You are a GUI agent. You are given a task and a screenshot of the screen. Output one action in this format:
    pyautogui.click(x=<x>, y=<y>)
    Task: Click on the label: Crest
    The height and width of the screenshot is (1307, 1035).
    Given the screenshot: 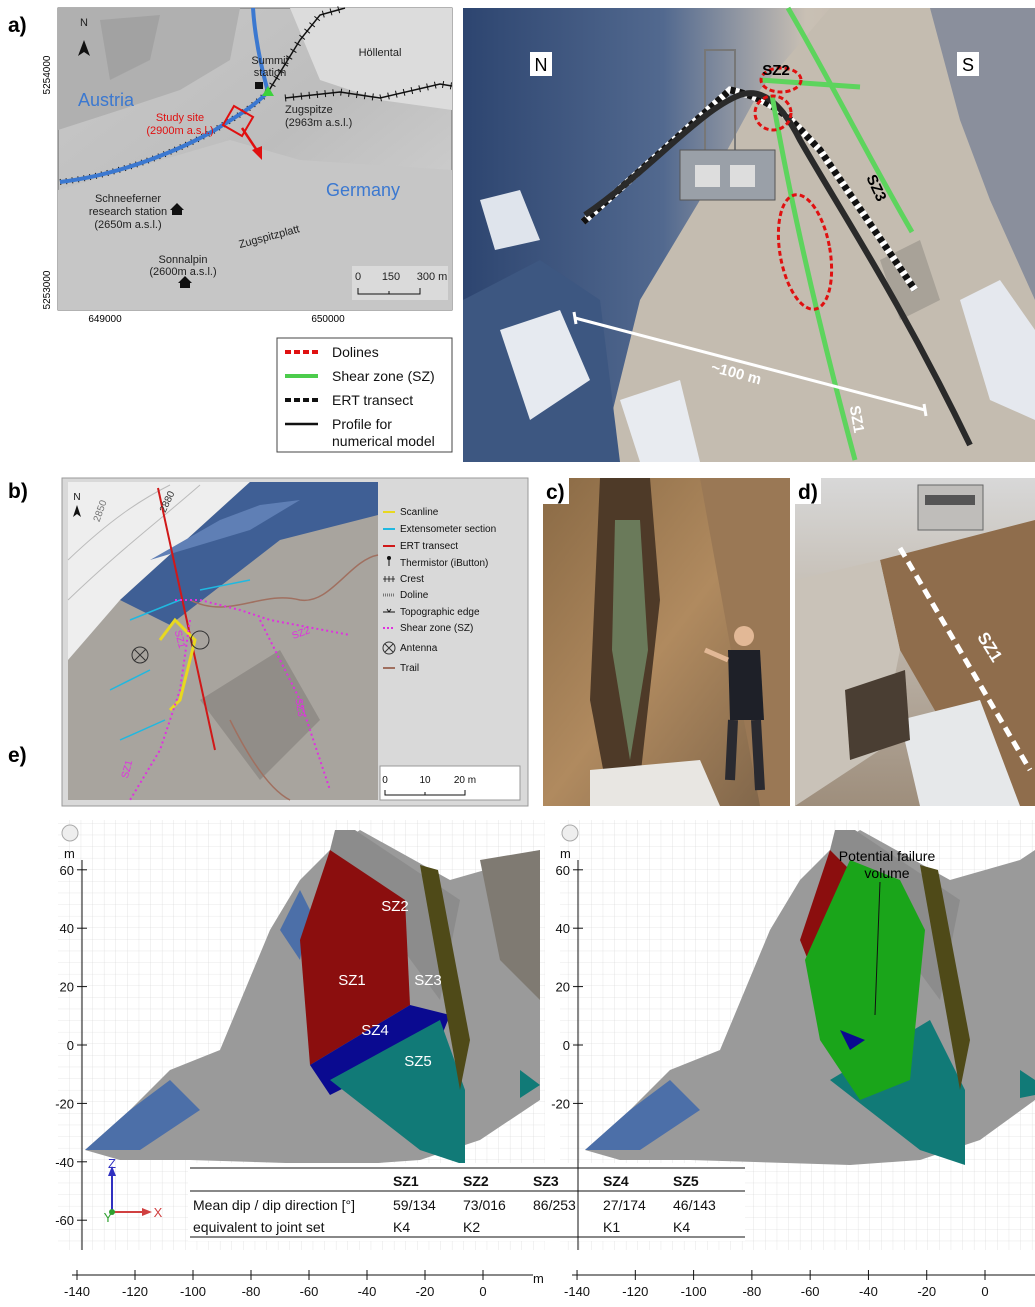 What is the action you would take?
    pyautogui.click(x=412, y=579)
    